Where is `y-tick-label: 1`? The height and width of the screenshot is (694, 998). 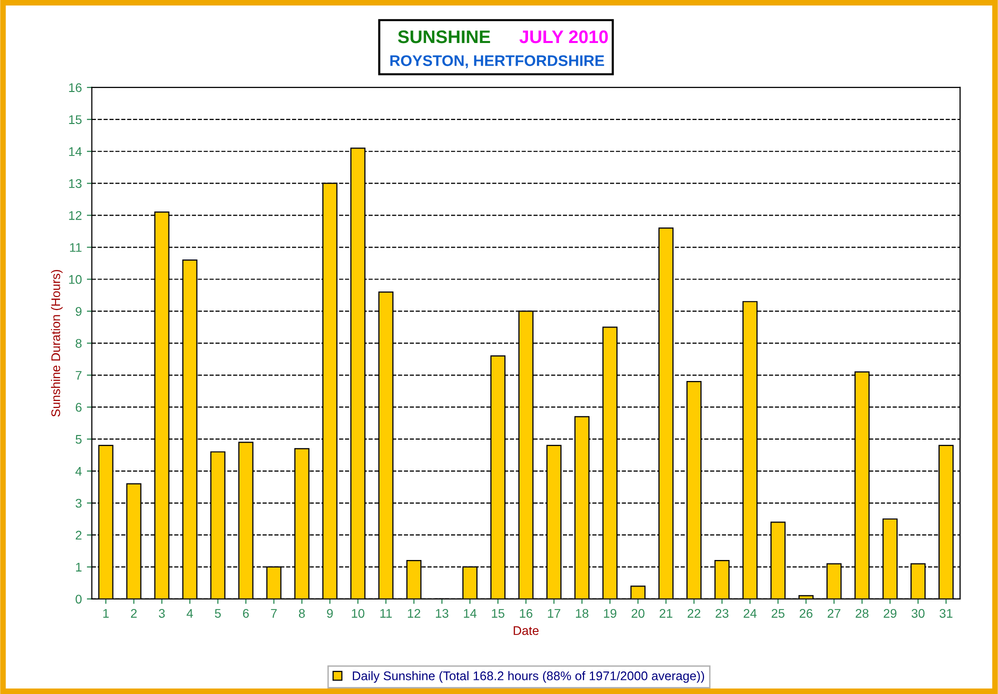 y-tick-label: 1 is located at coordinates (79, 567).